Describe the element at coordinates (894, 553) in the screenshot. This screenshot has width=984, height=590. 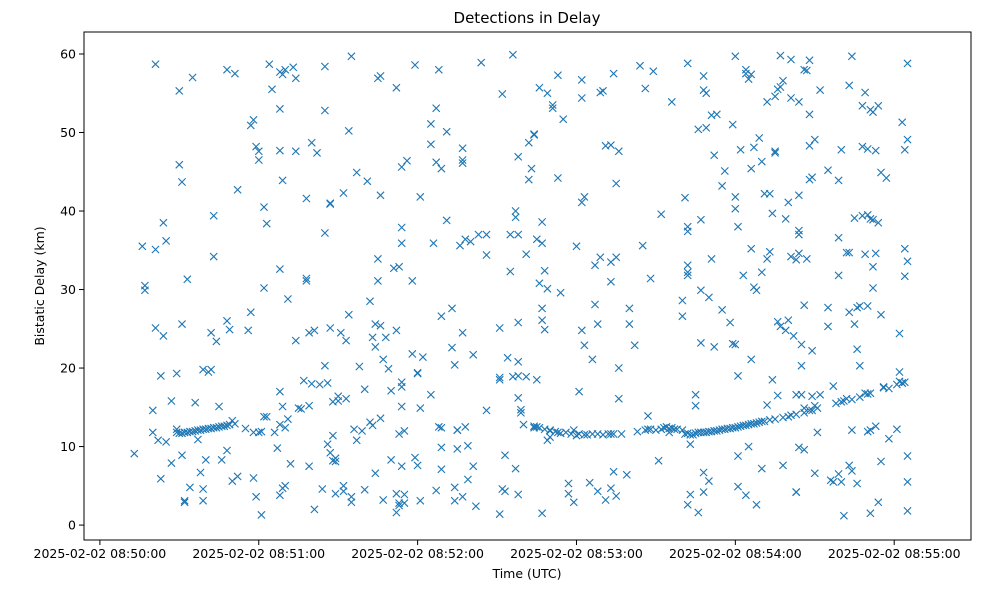
I see `x-tick-label: 2025-02-02 08:55:00` at that location.